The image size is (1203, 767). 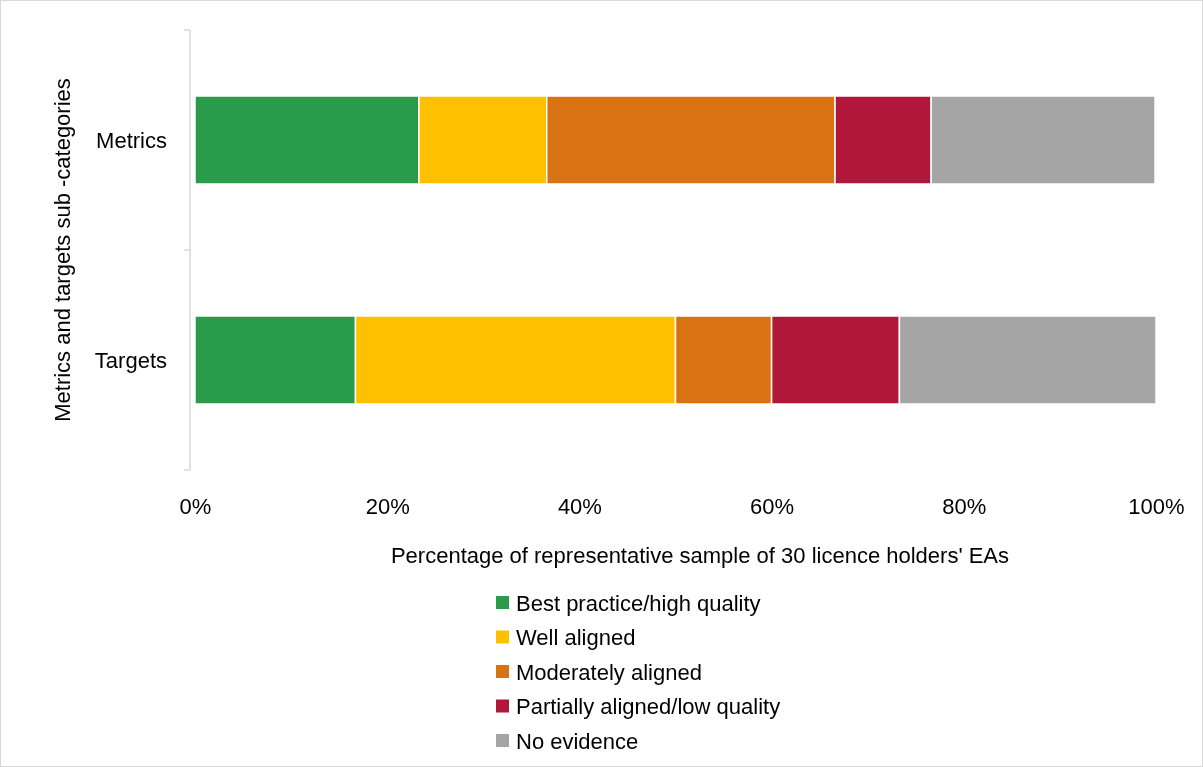 What do you see at coordinates (579, 506) in the screenshot?
I see `x-tick-label: 40%` at bounding box center [579, 506].